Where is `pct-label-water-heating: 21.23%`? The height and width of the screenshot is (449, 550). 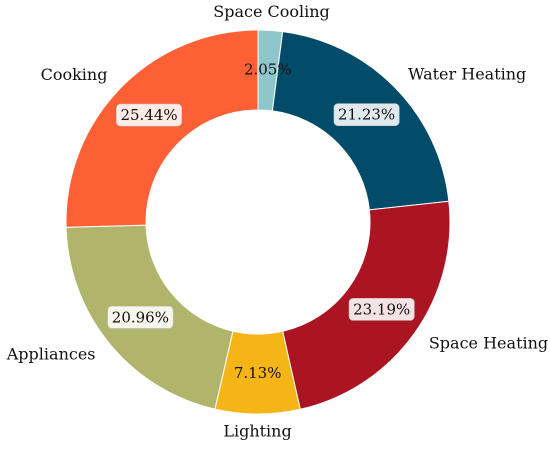 pct-label-water-heating: 21.23% is located at coordinates (366, 114).